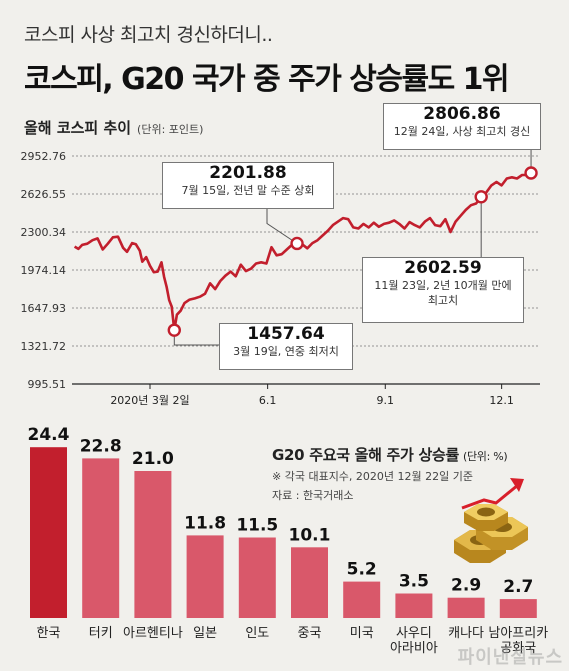 The width and height of the screenshot is (569, 671). What do you see at coordinates (414, 648) in the screenshot?
I see `bar-category-label: 아라비아` at bounding box center [414, 648].